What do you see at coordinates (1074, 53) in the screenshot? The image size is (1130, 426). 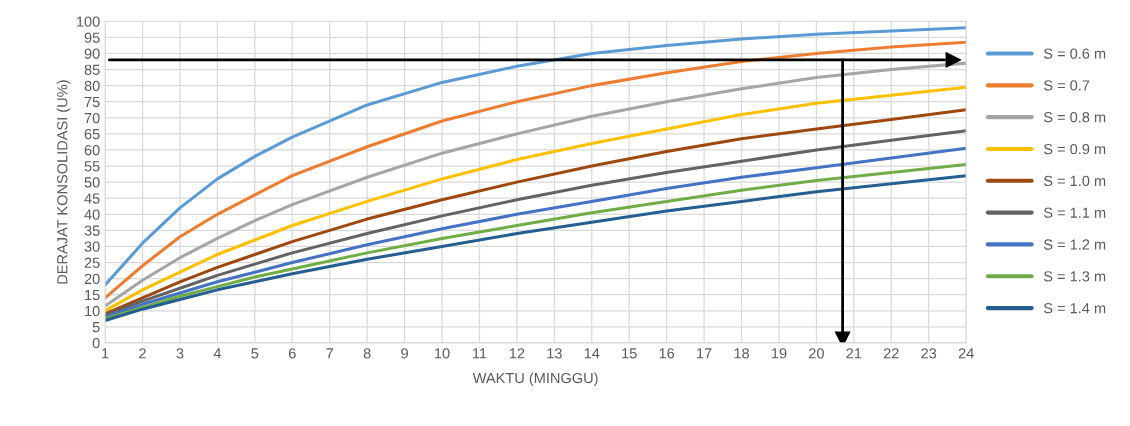 I see `legend-label: S = 0.6 m` at bounding box center [1074, 53].